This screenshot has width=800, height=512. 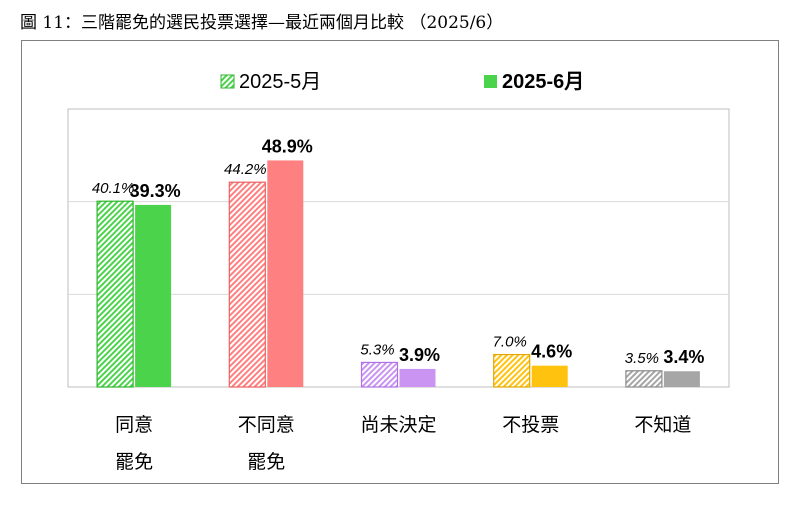 What do you see at coordinates (134, 425) in the screenshot?
I see `category-label-0-0: 同意` at bounding box center [134, 425].